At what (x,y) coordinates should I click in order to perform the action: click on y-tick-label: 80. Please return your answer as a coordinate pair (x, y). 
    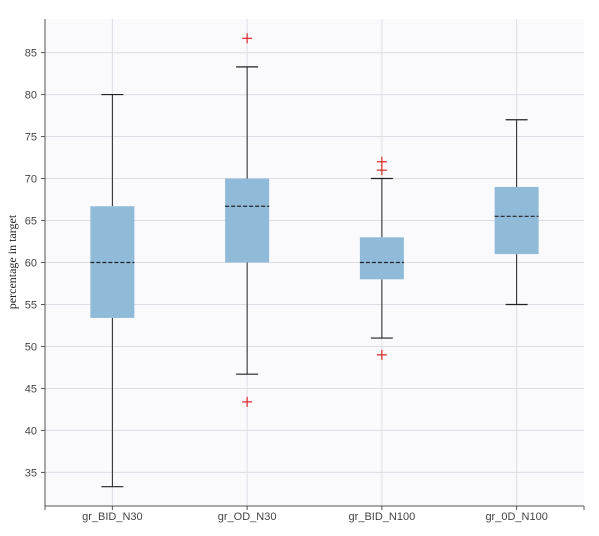
    Looking at the image, I should click on (31, 96).